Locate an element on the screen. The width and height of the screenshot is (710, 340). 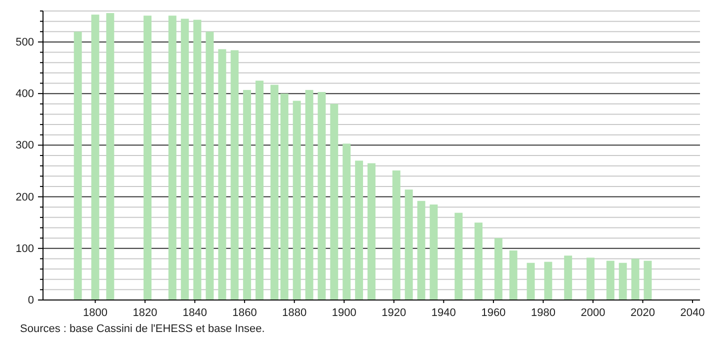
y-tick-label: 500 is located at coordinates (25, 42).